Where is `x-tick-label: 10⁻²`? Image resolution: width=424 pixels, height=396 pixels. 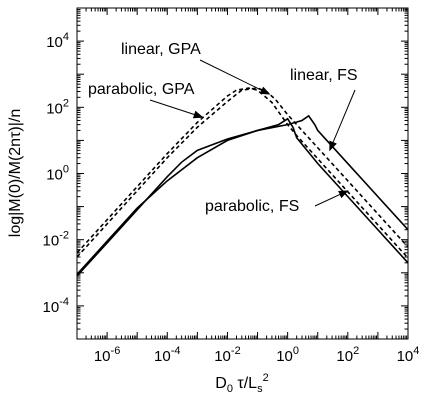
x-tick-label: 10⁻² is located at coordinates (227, 355).